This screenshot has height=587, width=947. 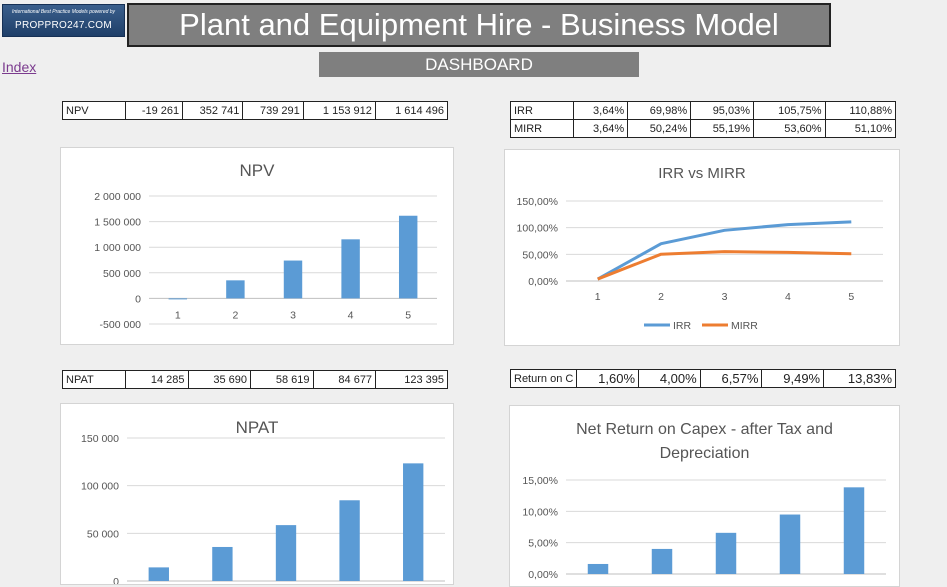 What do you see at coordinates (703, 128) in the screenshot?
I see `table-row: MIRR 3,64% 50,24% 55,19% 53,60% 51,10%` at bounding box center [703, 128].